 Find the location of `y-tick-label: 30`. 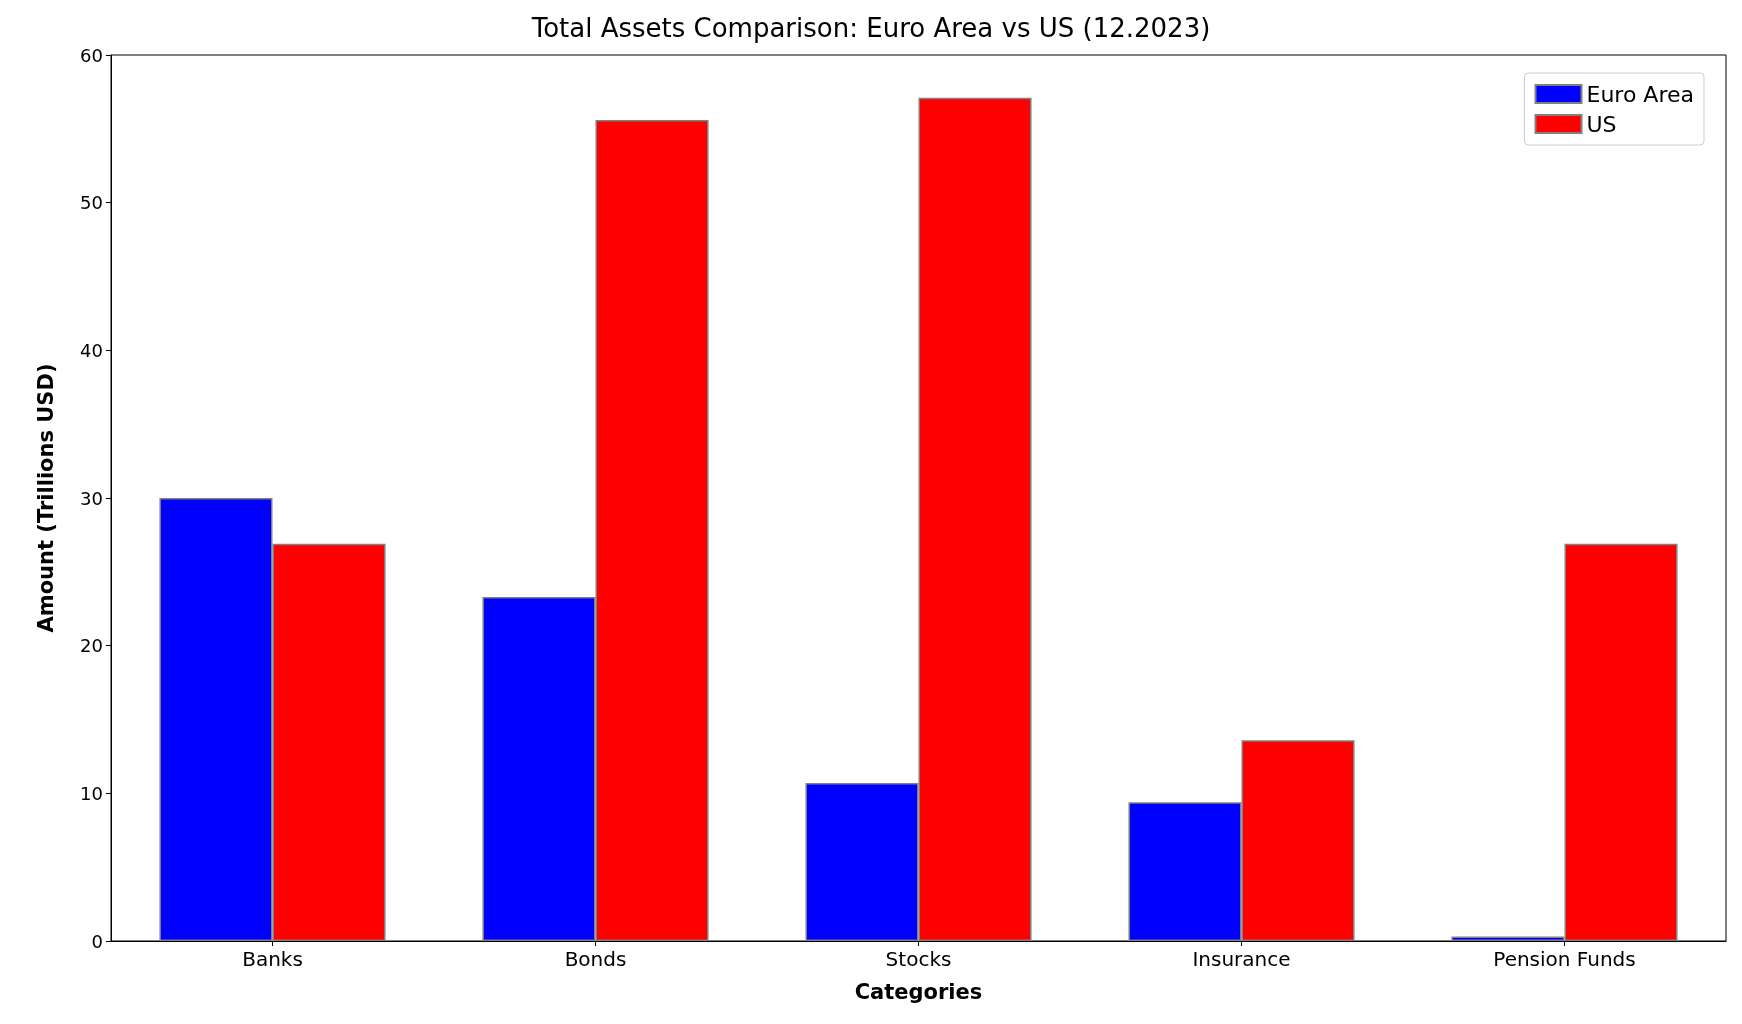

y-tick-label: 30 is located at coordinates (91, 498).